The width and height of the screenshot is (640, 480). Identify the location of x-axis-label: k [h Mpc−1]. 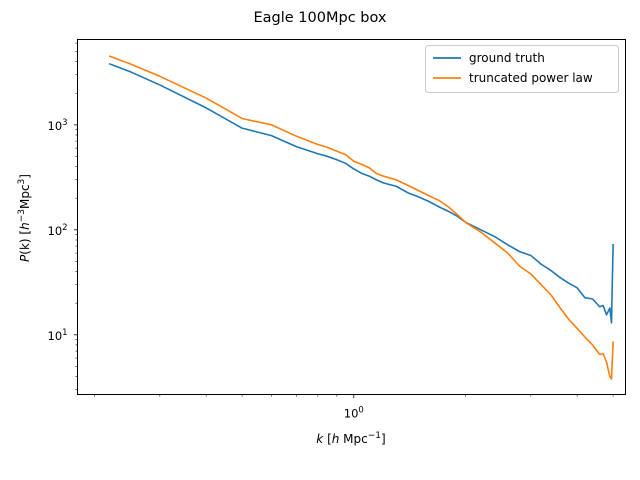
(350, 438).